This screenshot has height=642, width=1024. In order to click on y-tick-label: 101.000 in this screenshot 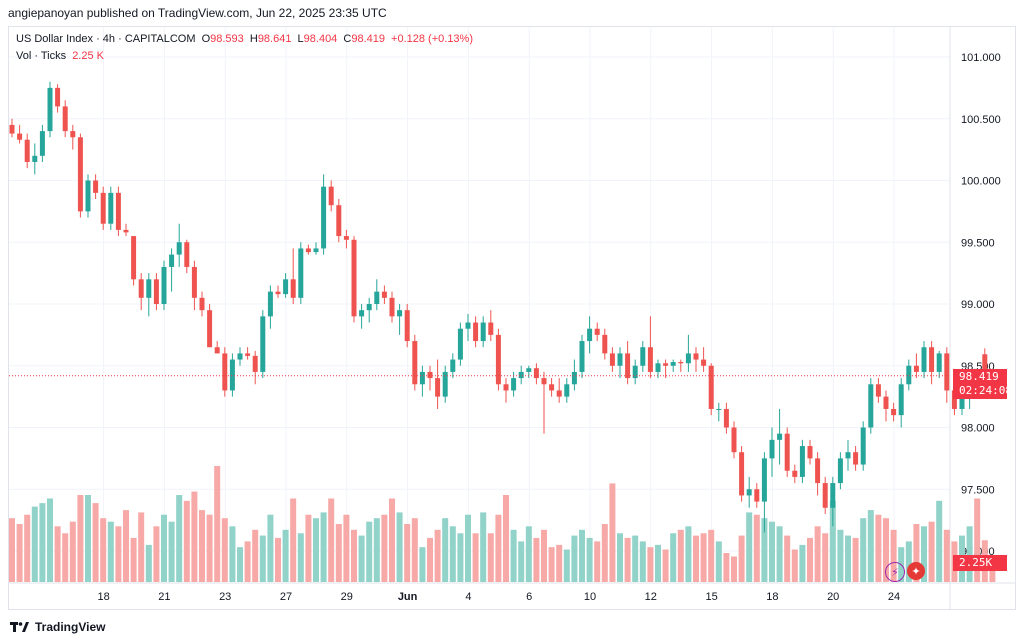, I will do `click(981, 58)`.